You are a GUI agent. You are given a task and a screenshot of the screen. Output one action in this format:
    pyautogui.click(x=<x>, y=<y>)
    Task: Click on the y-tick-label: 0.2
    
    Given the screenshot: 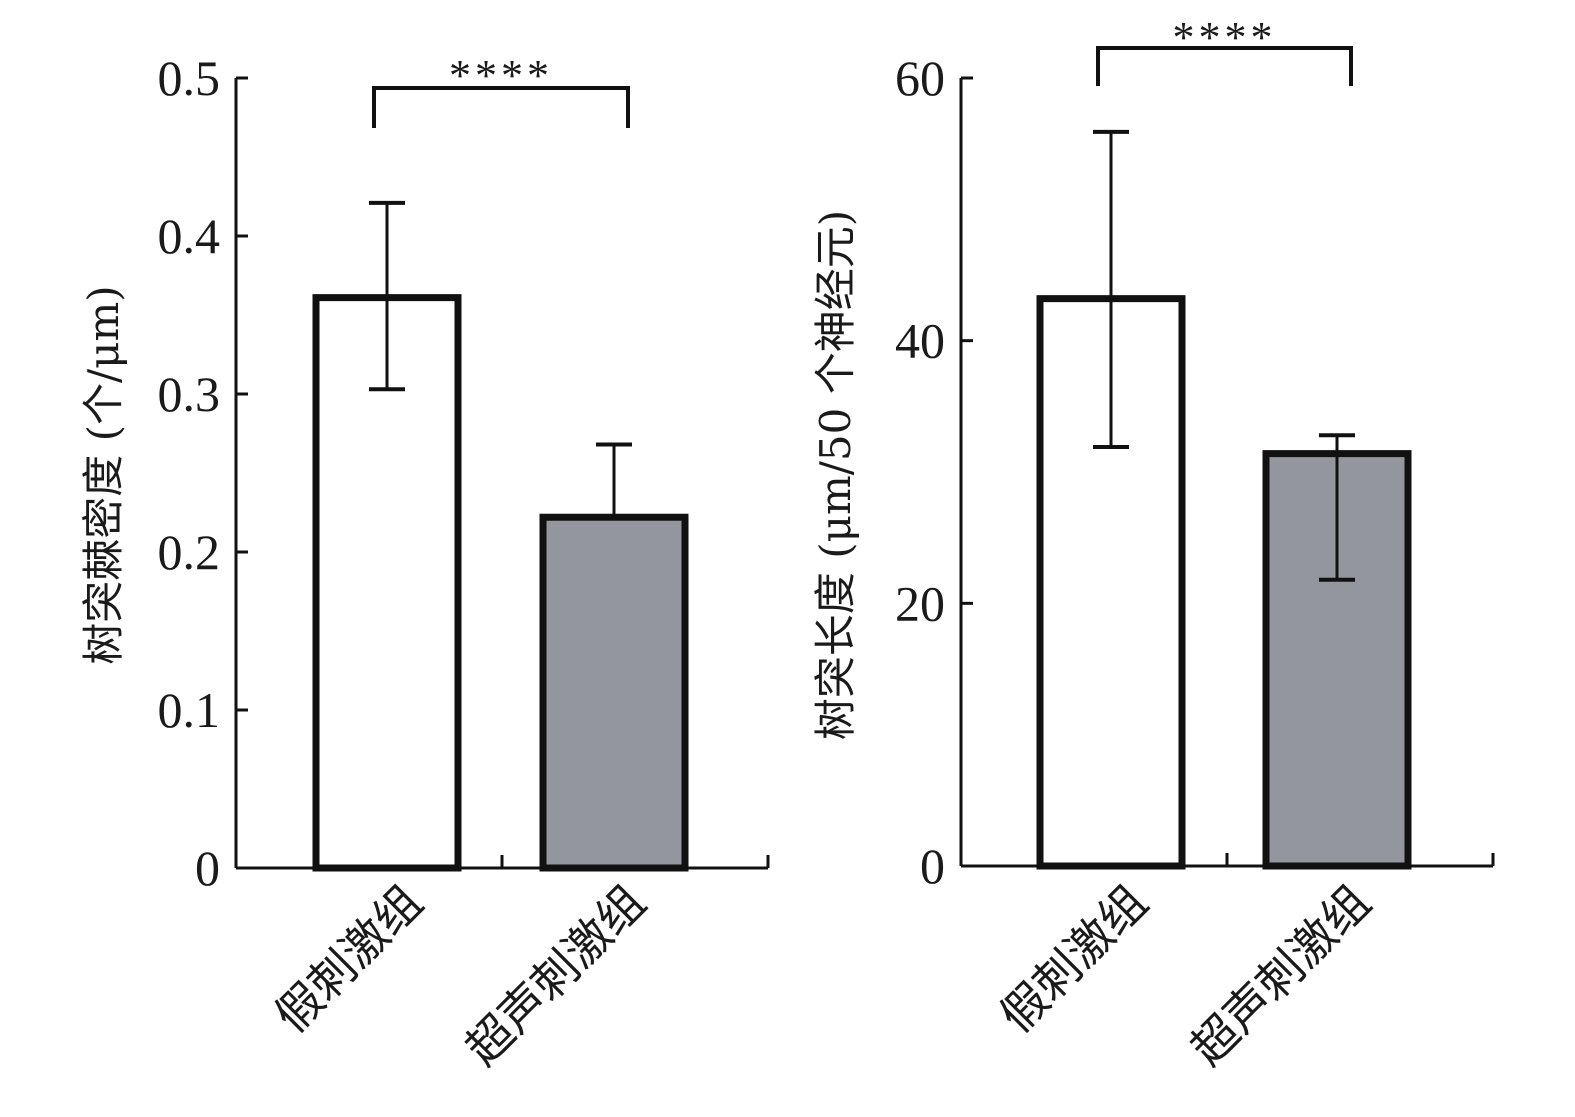 What is the action you would take?
    pyautogui.click(x=189, y=552)
    